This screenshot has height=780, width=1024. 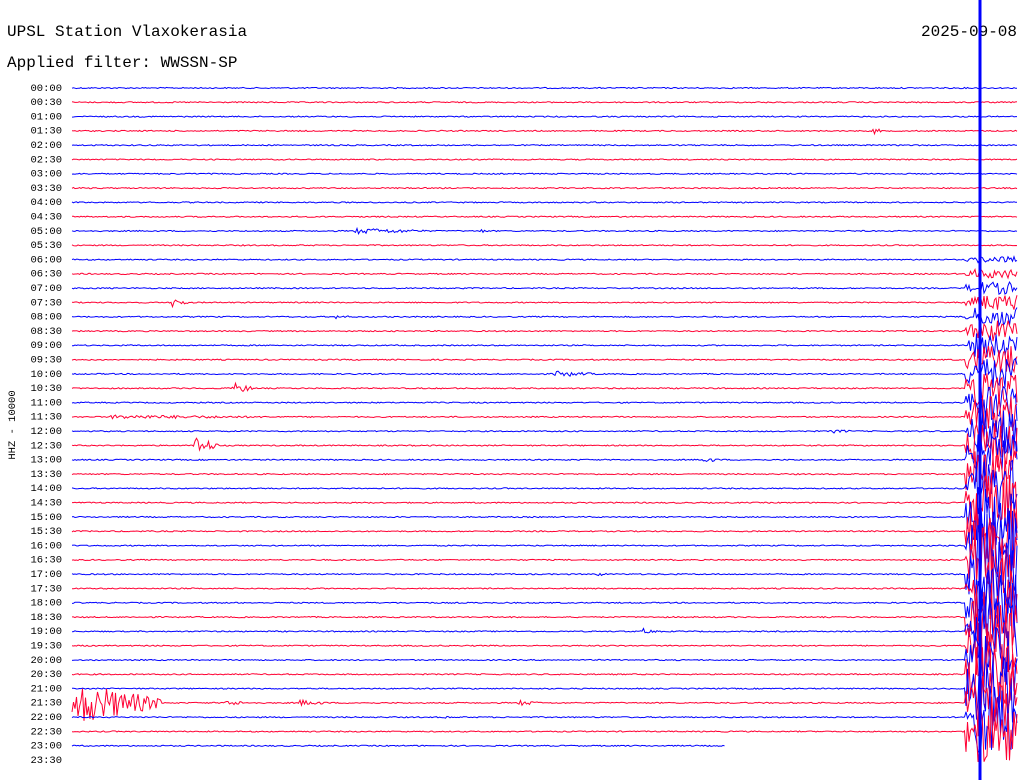 What do you see at coordinates (46, 217) in the screenshot?
I see `time-label: 04:30` at bounding box center [46, 217].